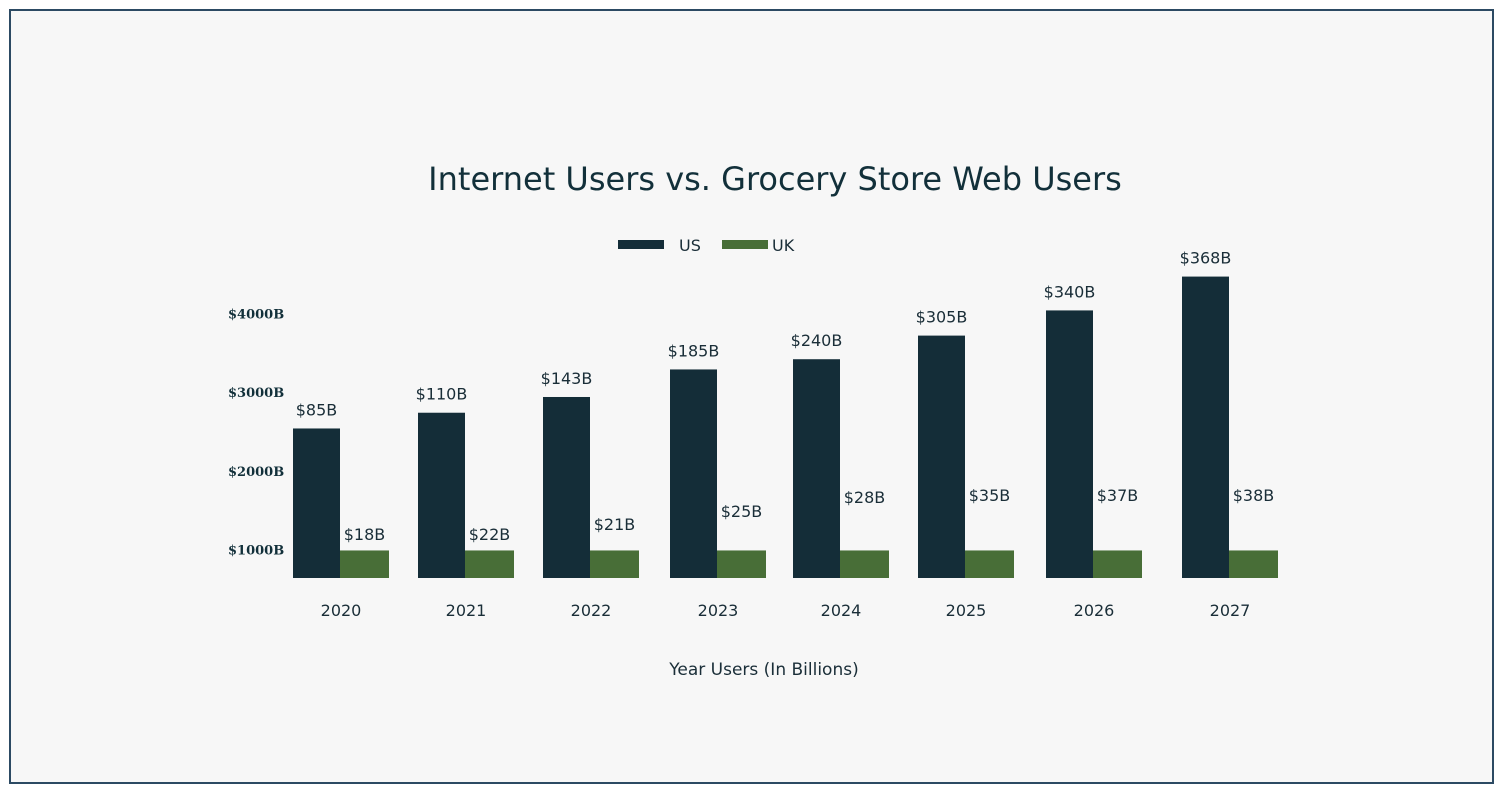 The height and width of the screenshot is (793, 1503). I want to click on bar-us-2025, so click(941, 456).